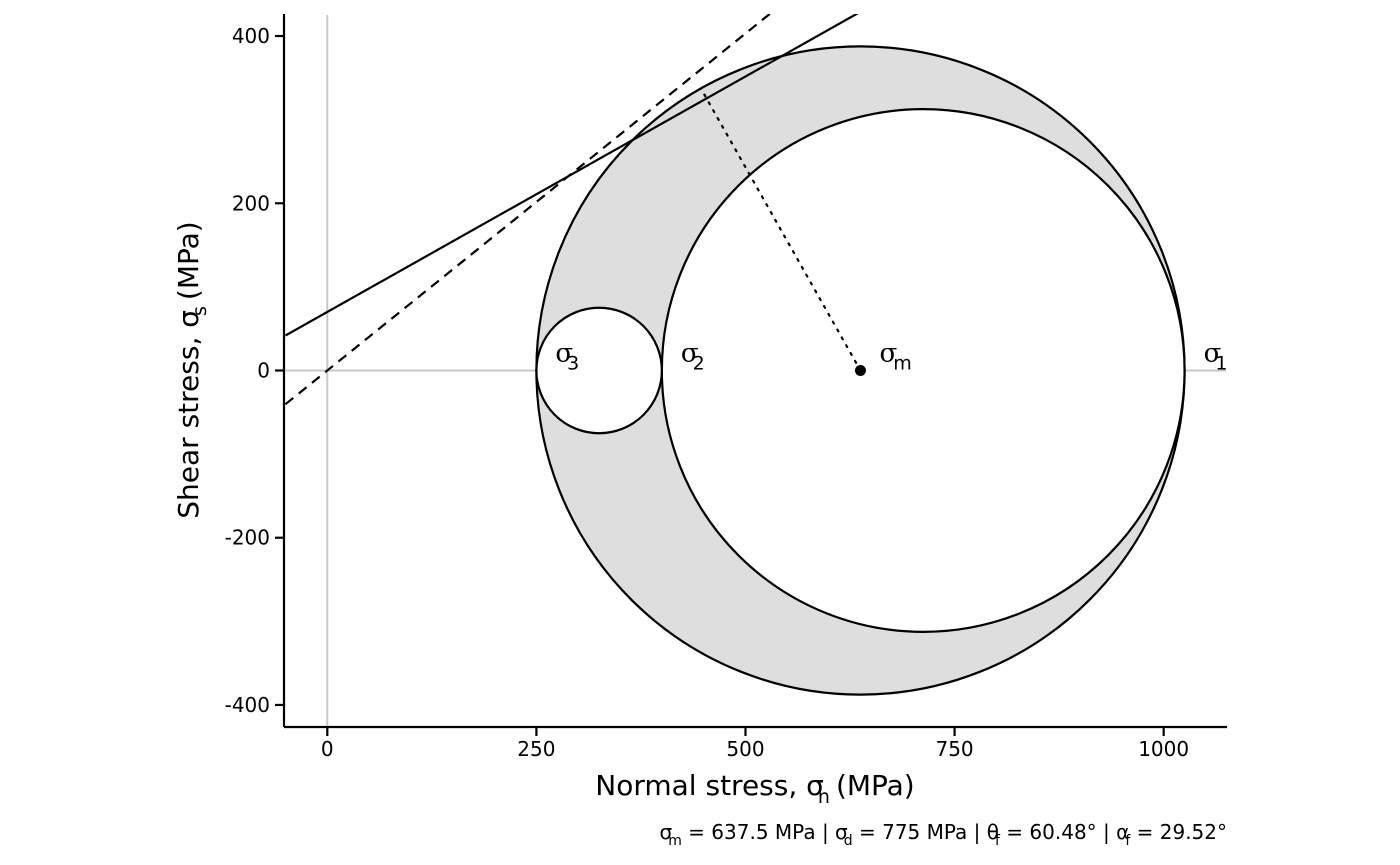 The image size is (1400, 865). I want to click on x-axis-title: Normal stress, σn (MPa), so click(754, 788).